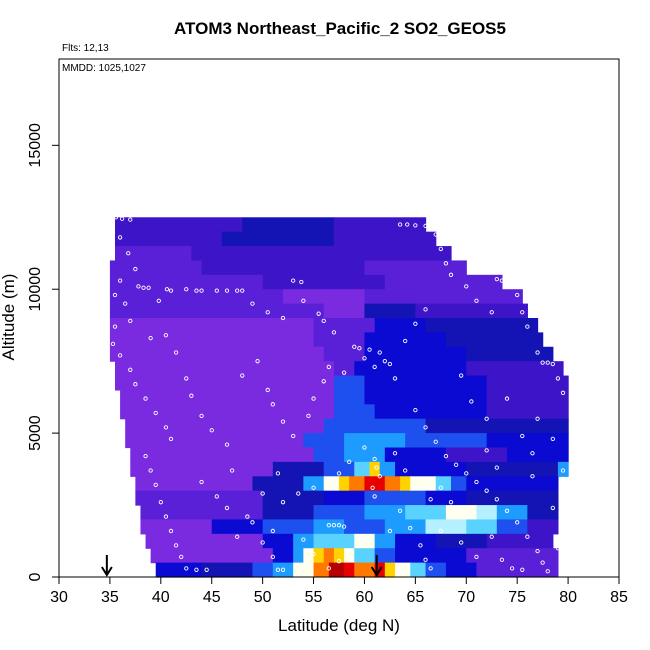  What do you see at coordinates (415, 597) in the screenshot?
I see `x-tick-label: 65` at bounding box center [415, 597].